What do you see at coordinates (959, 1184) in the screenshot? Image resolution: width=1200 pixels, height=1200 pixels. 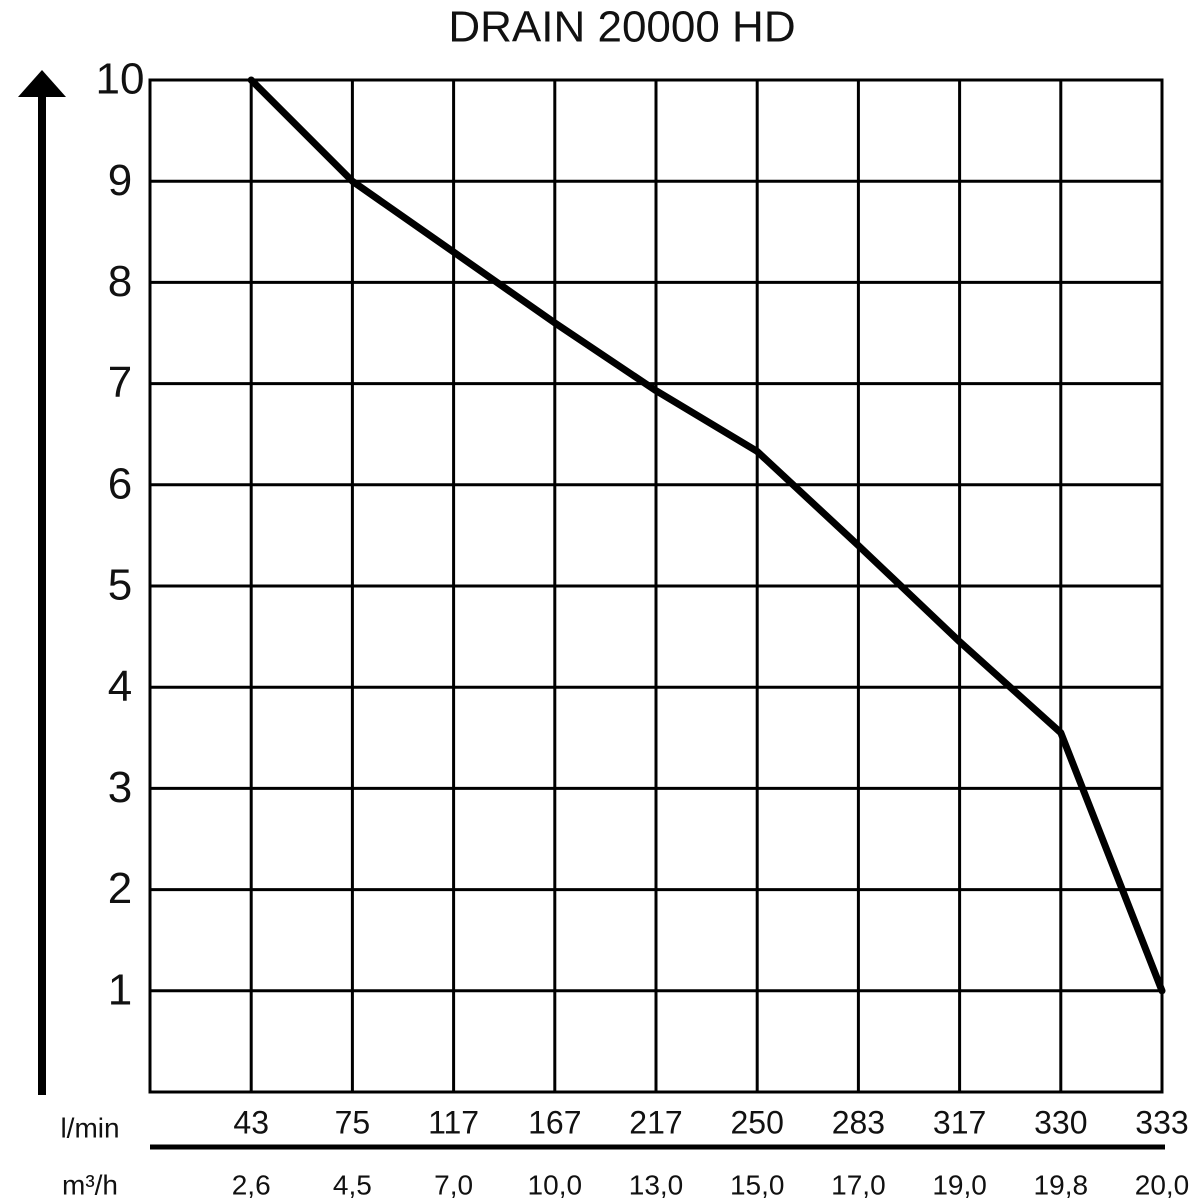 I see `x2-tick-label: 19,0` at bounding box center [959, 1184].